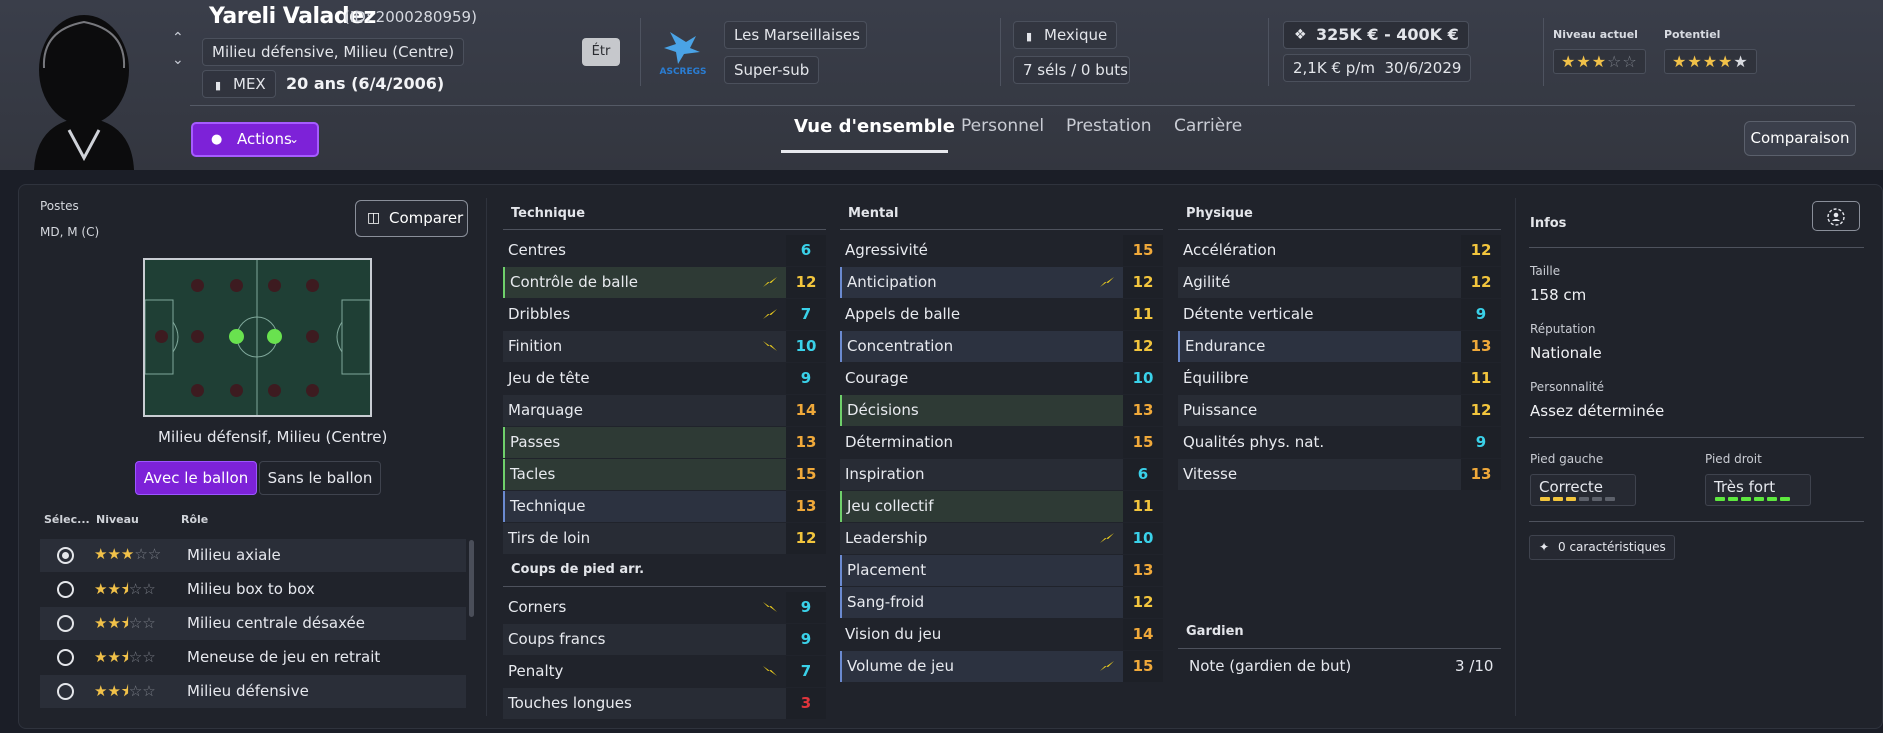 This screenshot has width=1883, height=733. What do you see at coordinates (273, 437) in the screenshot?
I see `pitch-caption: Milieu défensif, Milieu (Centre)` at bounding box center [273, 437].